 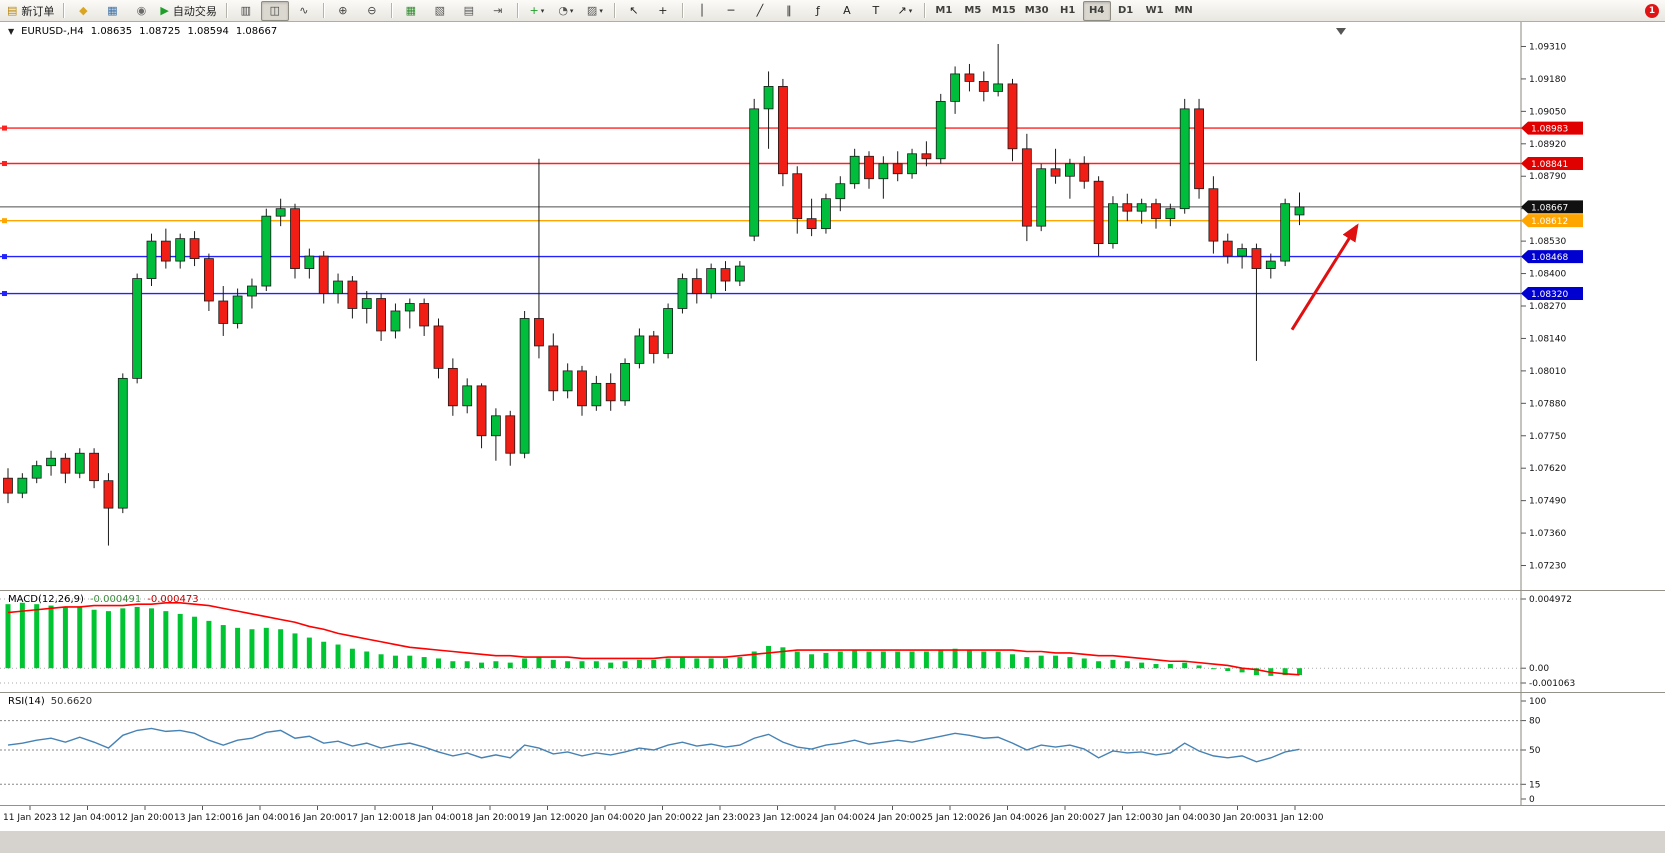 I want to click on channel-icon: ∥, so click(x=789, y=10).